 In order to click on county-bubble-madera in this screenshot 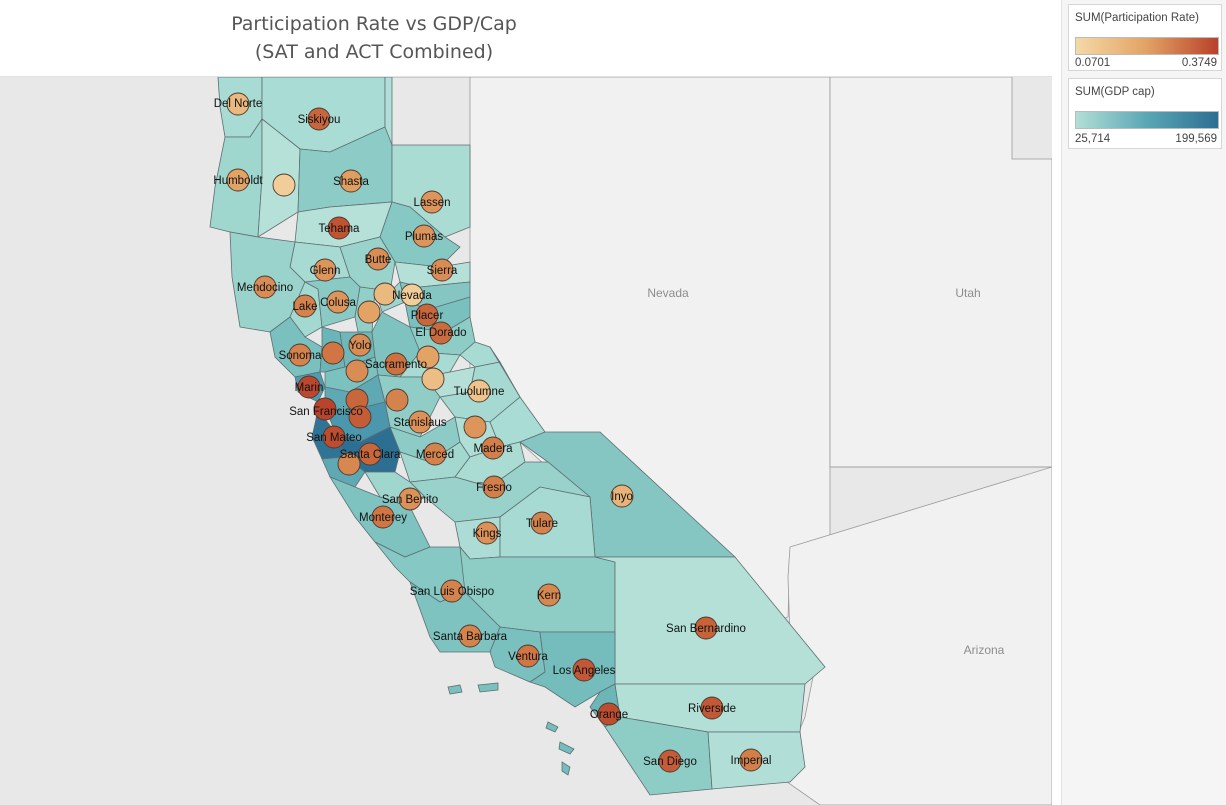, I will do `click(493, 448)`.